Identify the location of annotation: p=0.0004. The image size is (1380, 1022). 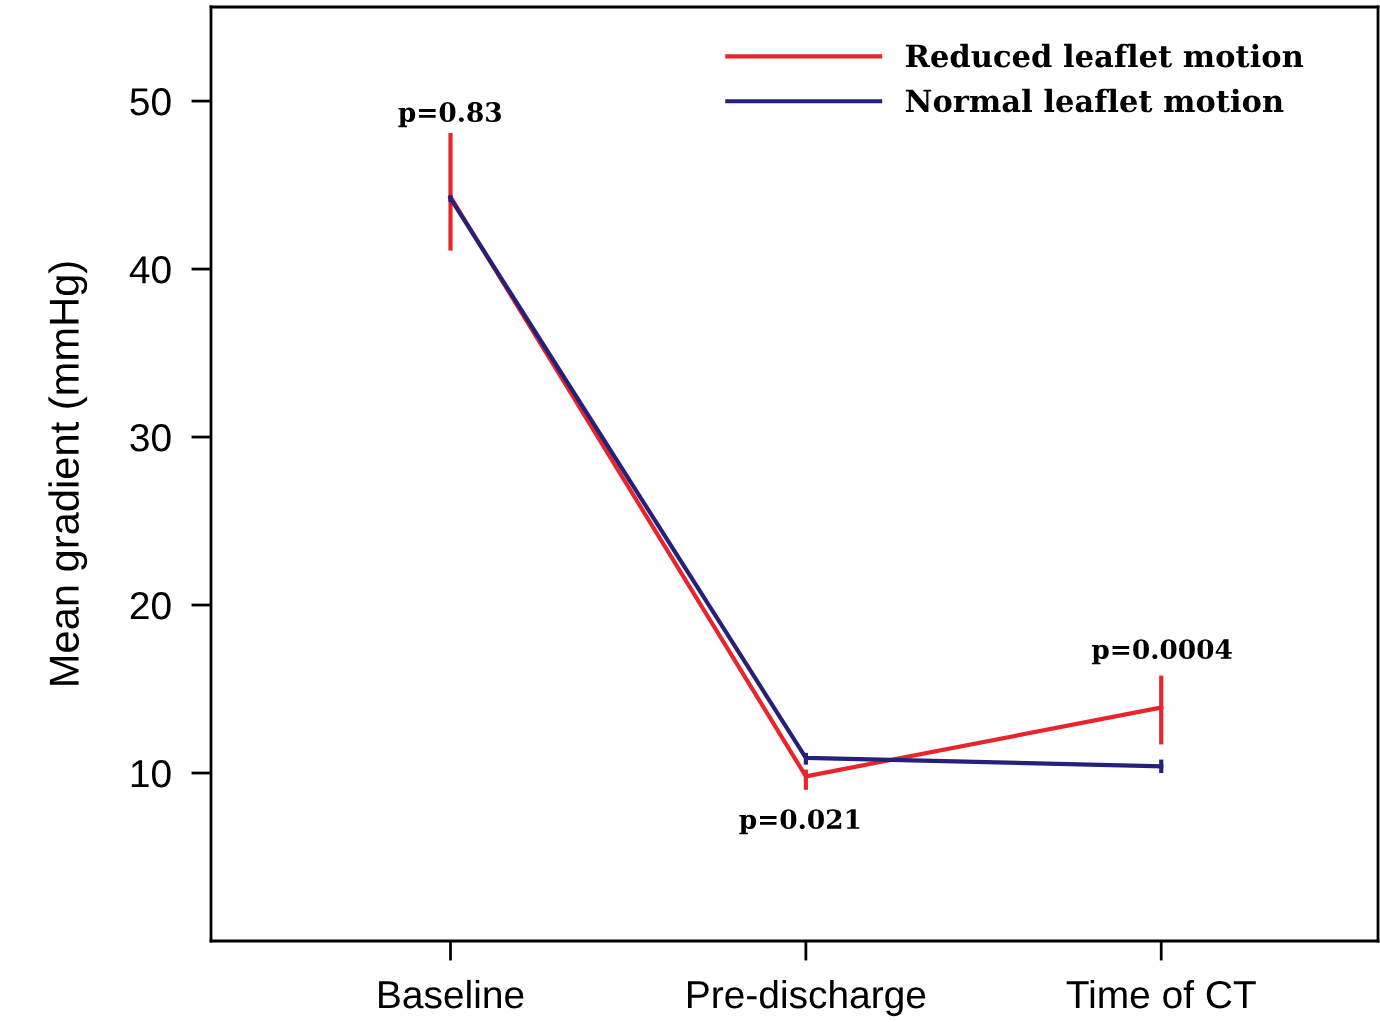
(1161, 652).